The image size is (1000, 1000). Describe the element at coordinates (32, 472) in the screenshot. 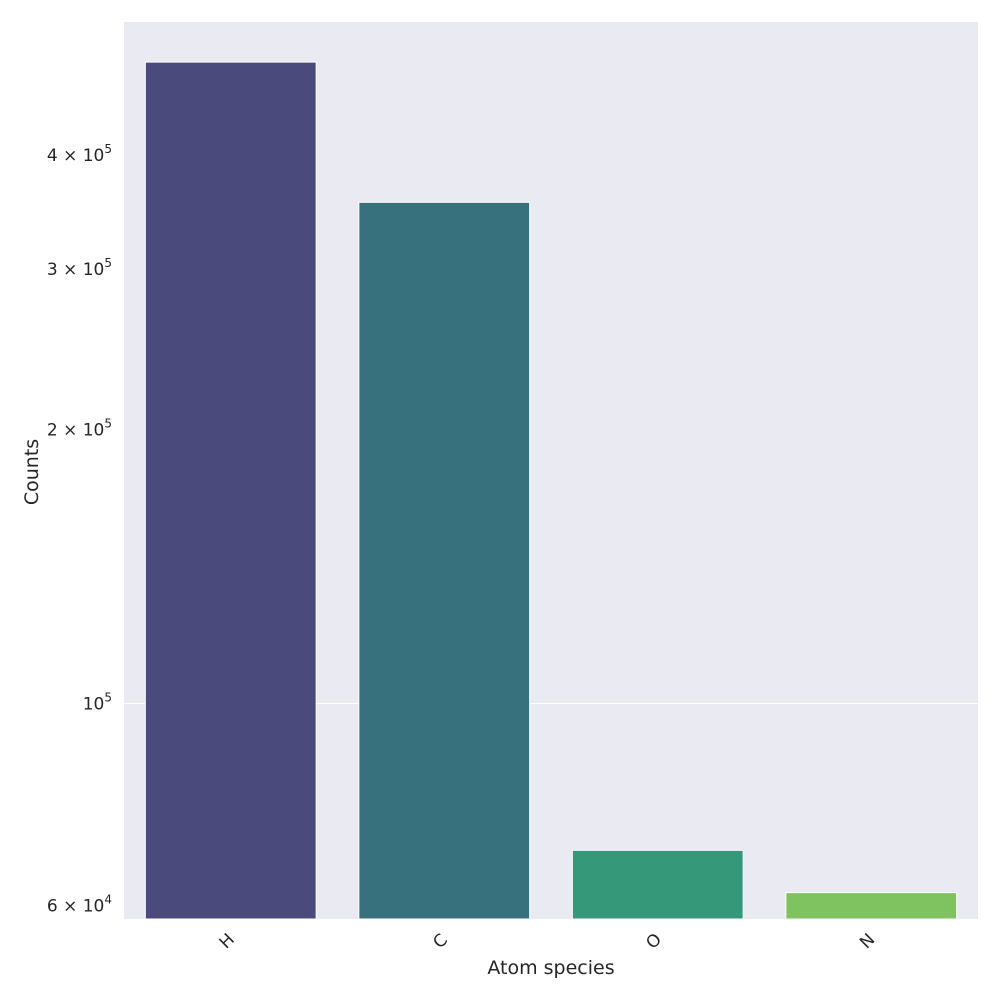

I see `y-axis-label: Counts` at that location.